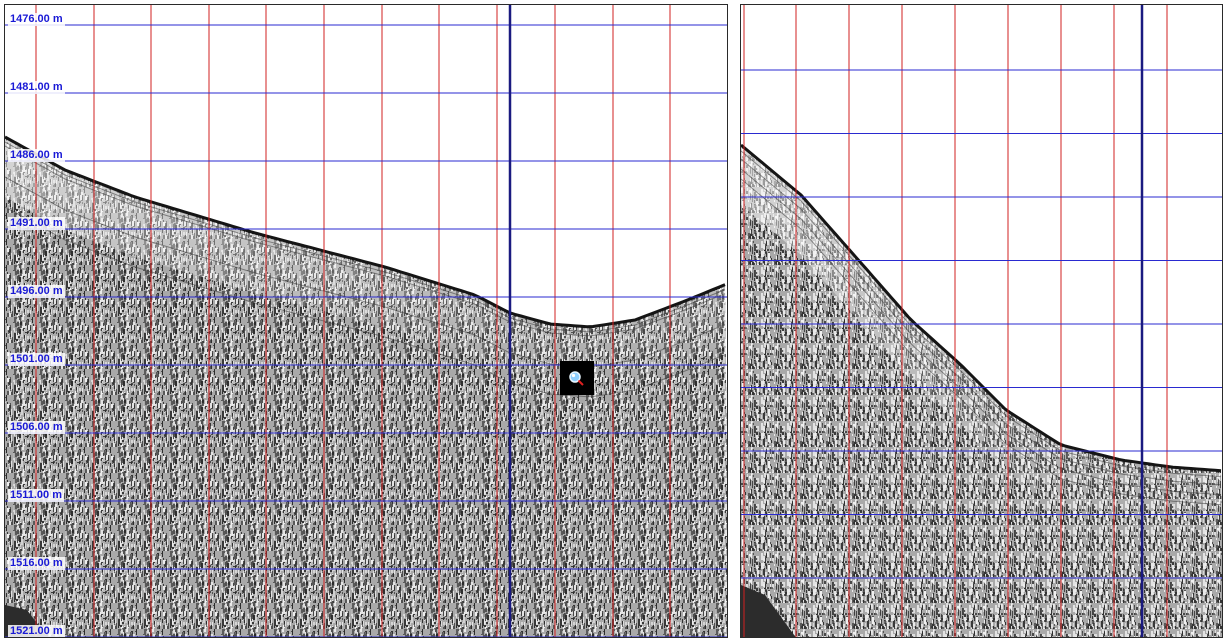 Image resolution: width=1223 pixels, height=640 pixels. Describe the element at coordinates (577, 378) in the screenshot. I see `magnifier-cursor-icon` at that location.